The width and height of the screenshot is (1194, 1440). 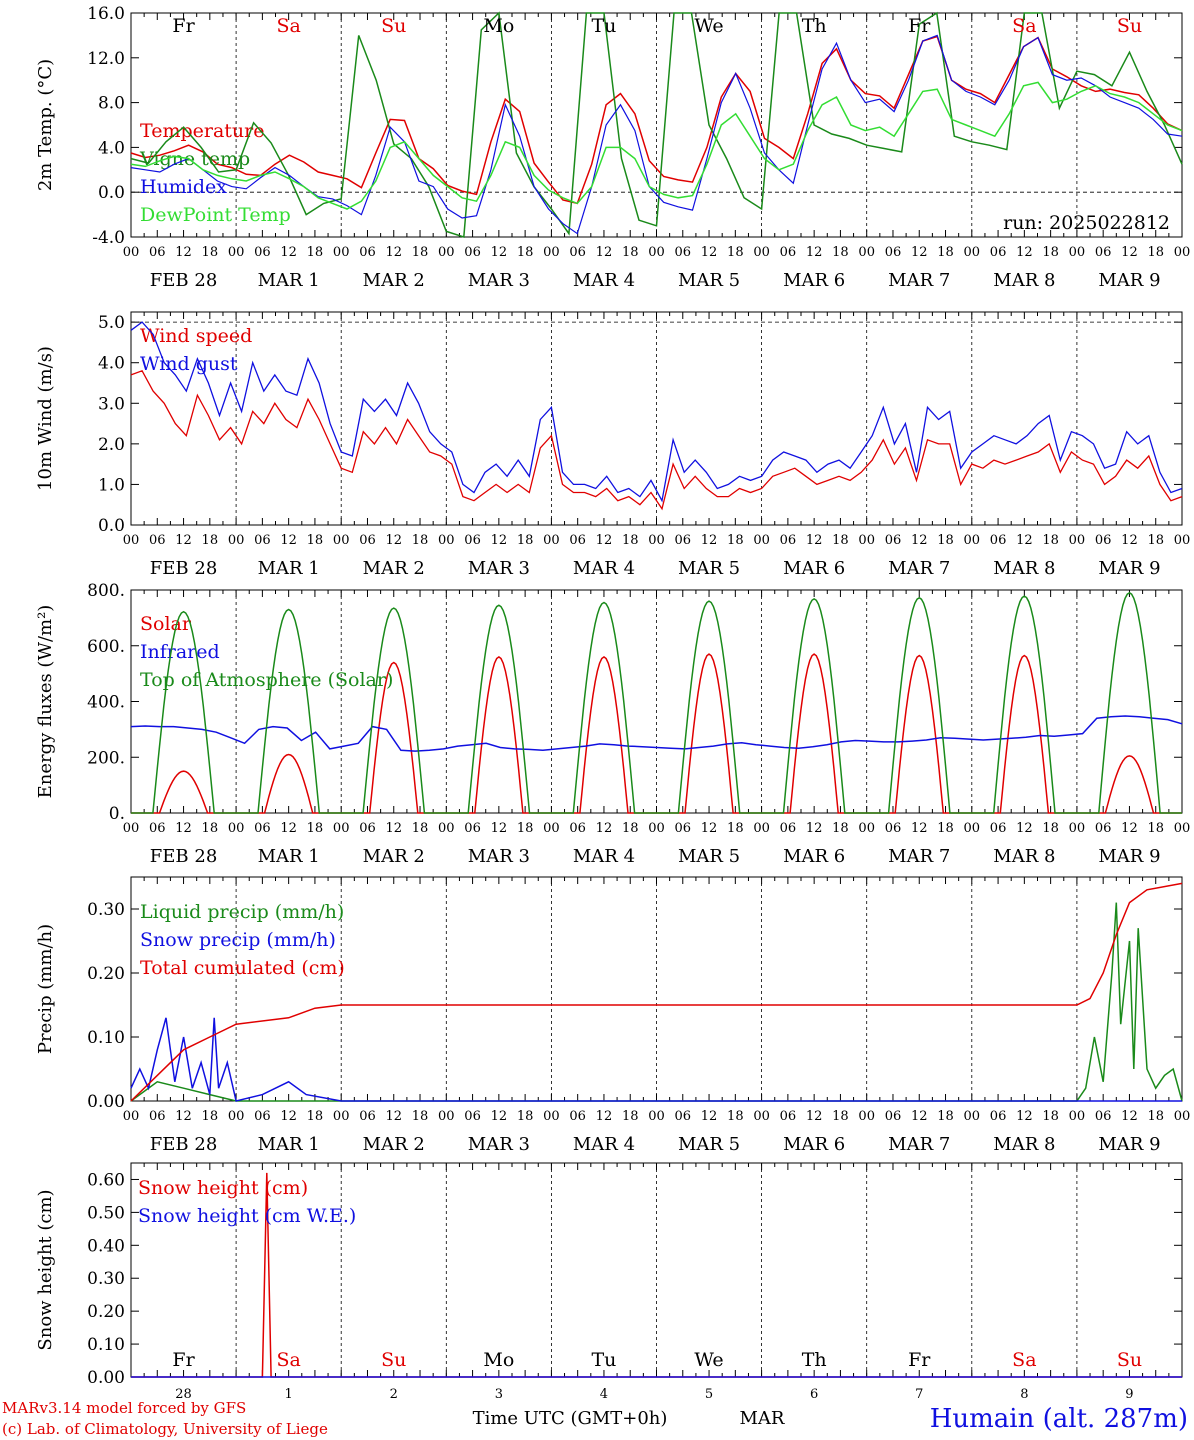 What do you see at coordinates (215, 215) in the screenshot?
I see `legend-entry: DewPoint Temp` at bounding box center [215, 215].